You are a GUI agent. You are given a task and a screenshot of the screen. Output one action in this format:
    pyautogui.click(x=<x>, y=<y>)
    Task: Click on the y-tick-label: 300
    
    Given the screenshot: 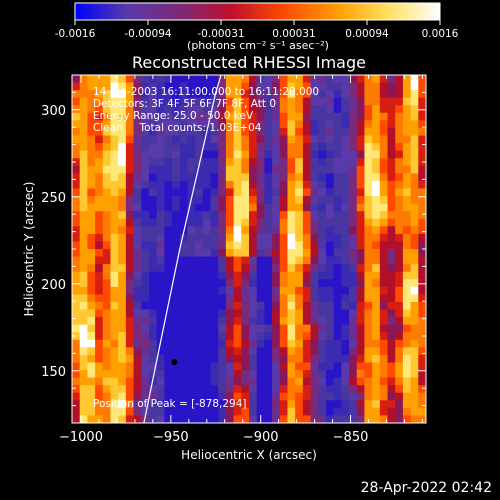 What is the action you would take?
    pyautogui.click(x=53, y=111)
    